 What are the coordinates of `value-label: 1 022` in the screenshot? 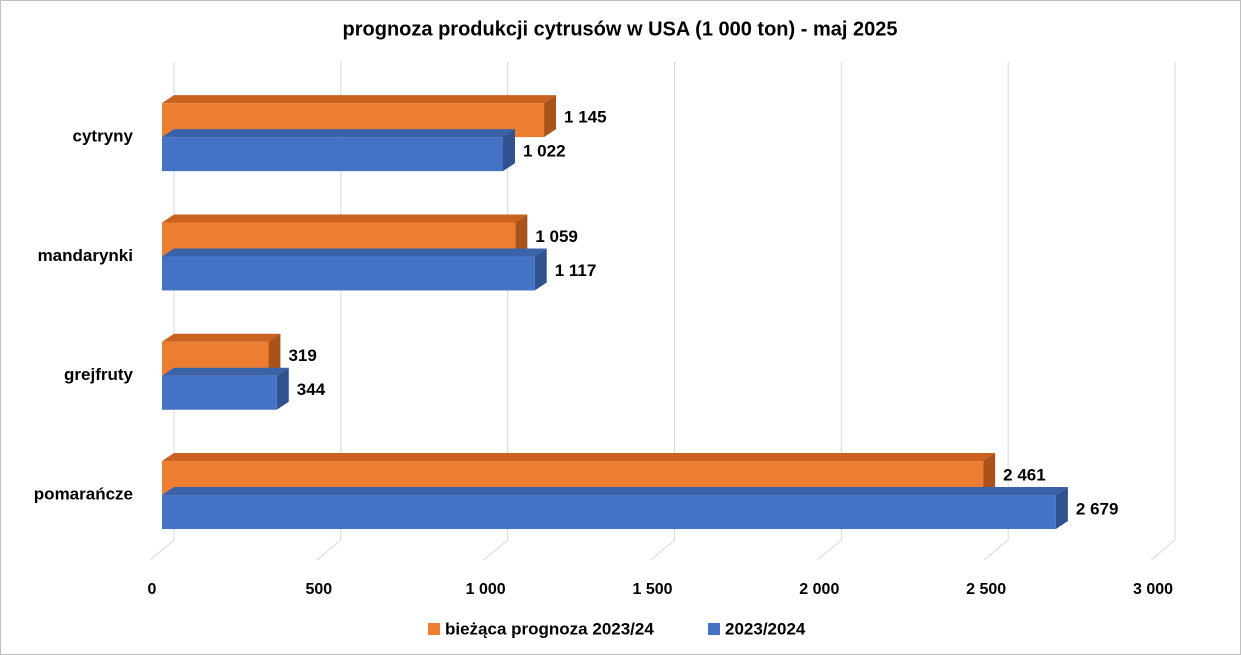 It's located at (544, 151).